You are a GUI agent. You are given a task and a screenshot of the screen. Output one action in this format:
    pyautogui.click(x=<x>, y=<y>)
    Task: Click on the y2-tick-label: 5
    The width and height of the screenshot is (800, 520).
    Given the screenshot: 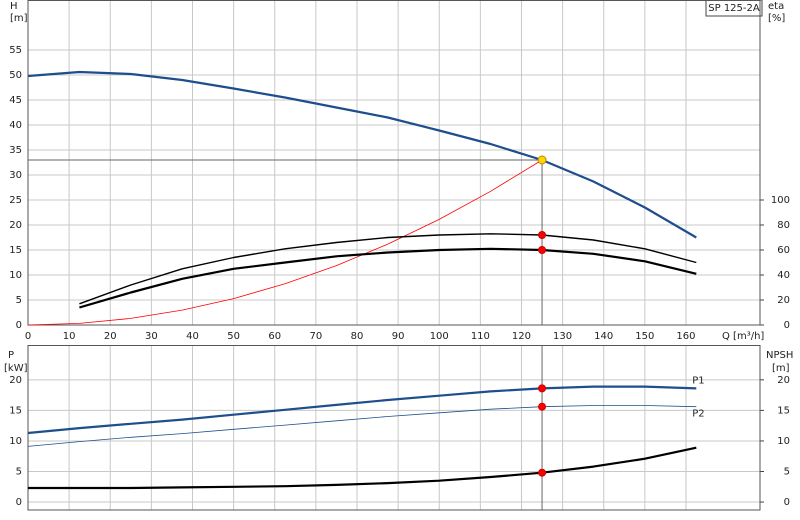 What is the action you would take?
    pyautogui.click(x=787, y=472)
    